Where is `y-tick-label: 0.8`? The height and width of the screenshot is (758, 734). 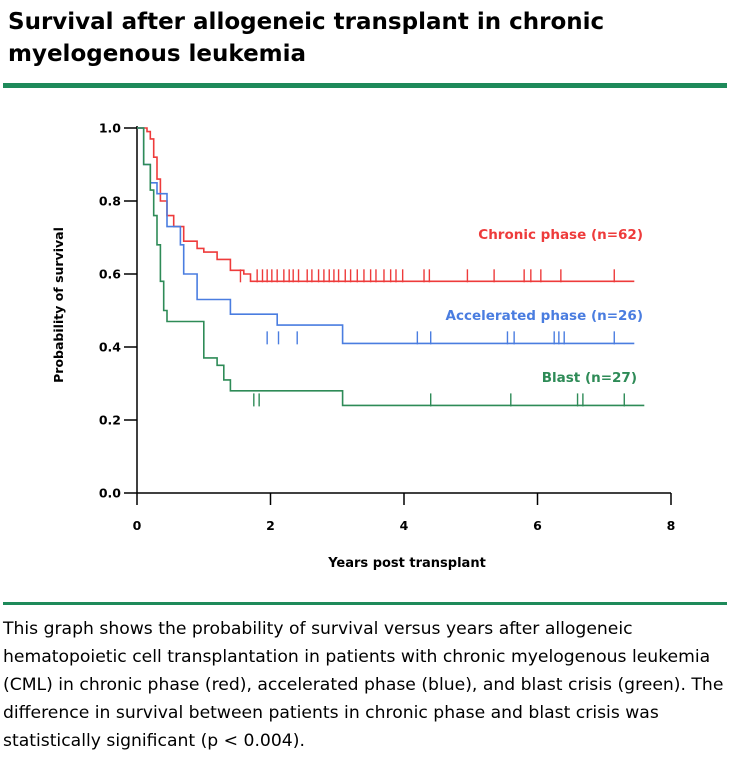
y-tick-label: 0.8 is located at coordinates (110, 201).